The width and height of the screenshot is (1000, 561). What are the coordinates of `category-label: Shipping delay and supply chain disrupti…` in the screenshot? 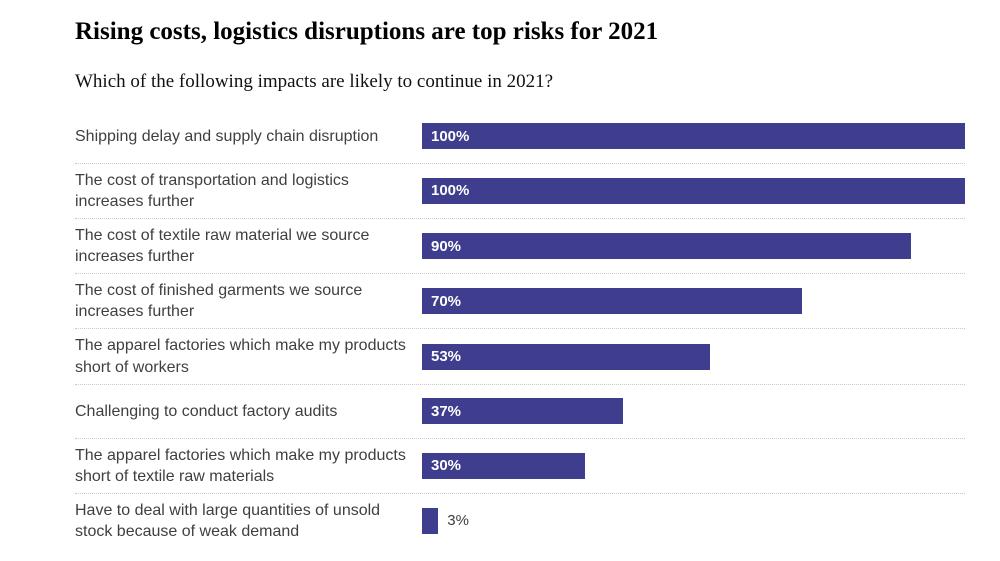 It's located at (227, 136).